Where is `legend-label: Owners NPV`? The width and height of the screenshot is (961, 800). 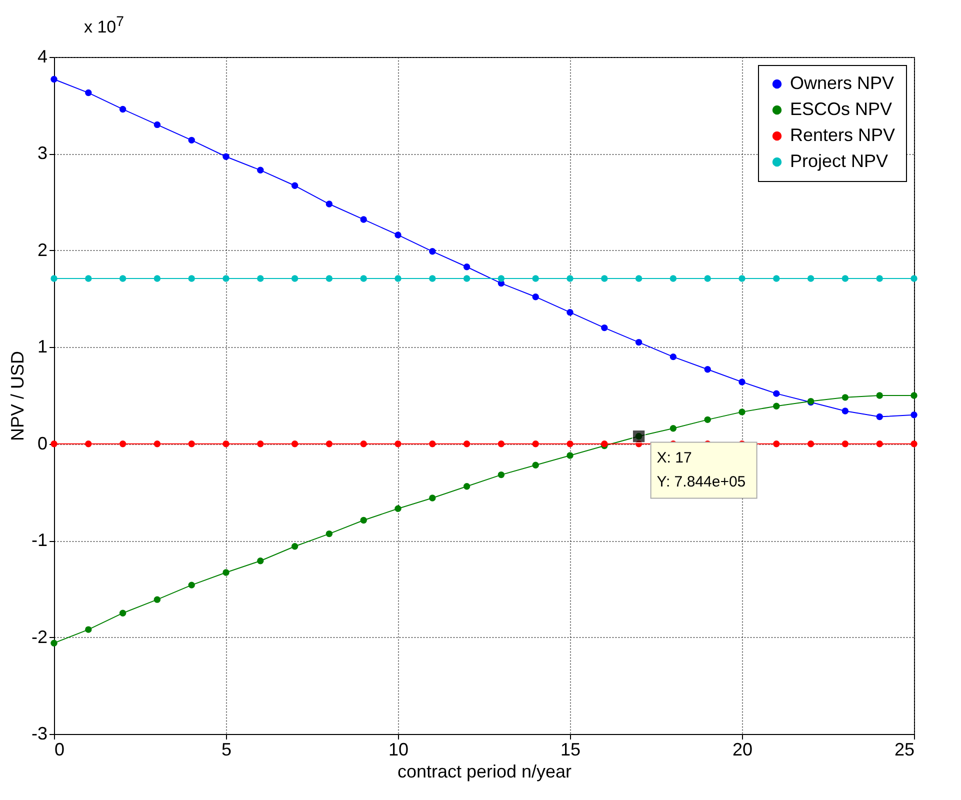
legend-label: Owners NPV is located at coordinates (842, 83).